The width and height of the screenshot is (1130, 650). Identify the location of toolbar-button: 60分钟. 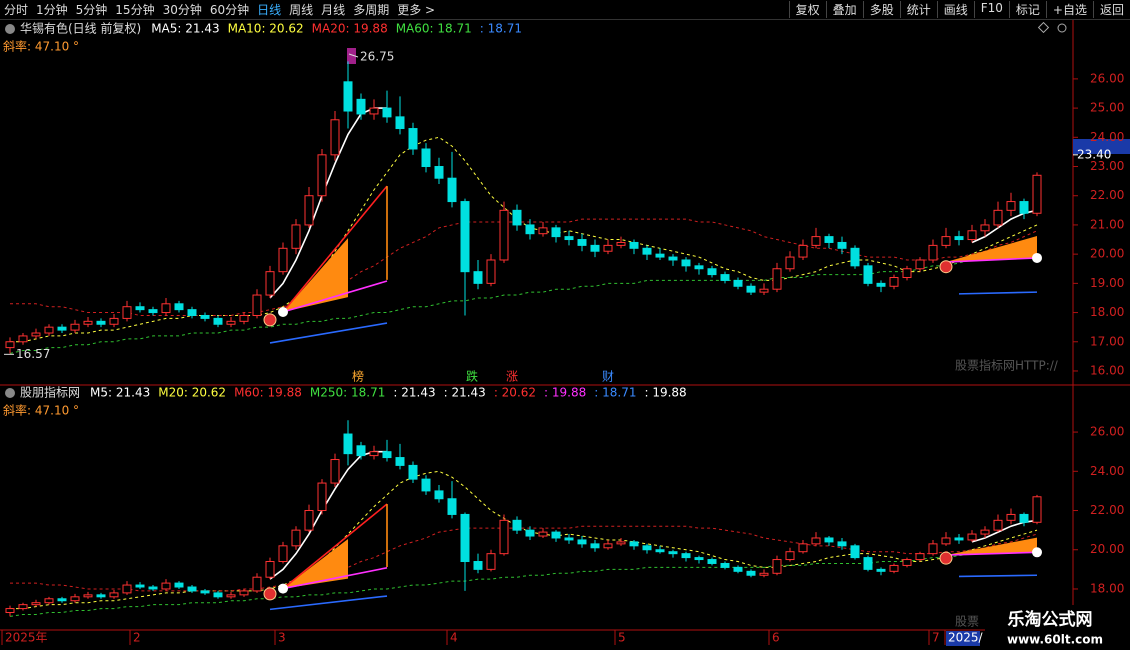
(229, 10).